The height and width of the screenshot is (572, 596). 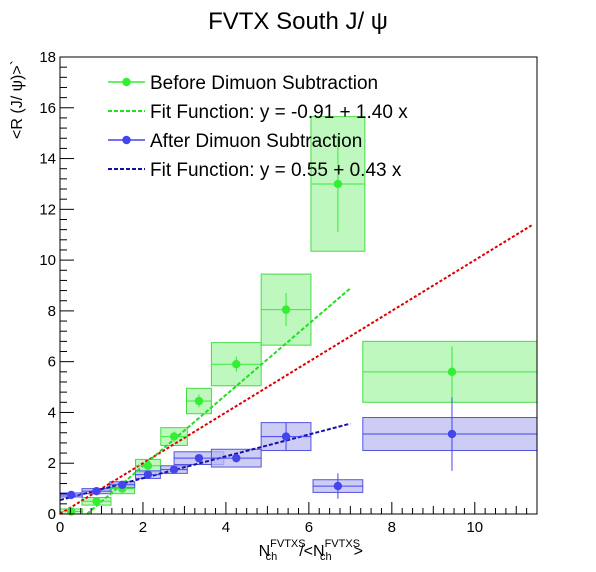 I want to click on x-axis-title: NFVTXS ch/<NFVTXS ch >, so click(x=311, y=550).